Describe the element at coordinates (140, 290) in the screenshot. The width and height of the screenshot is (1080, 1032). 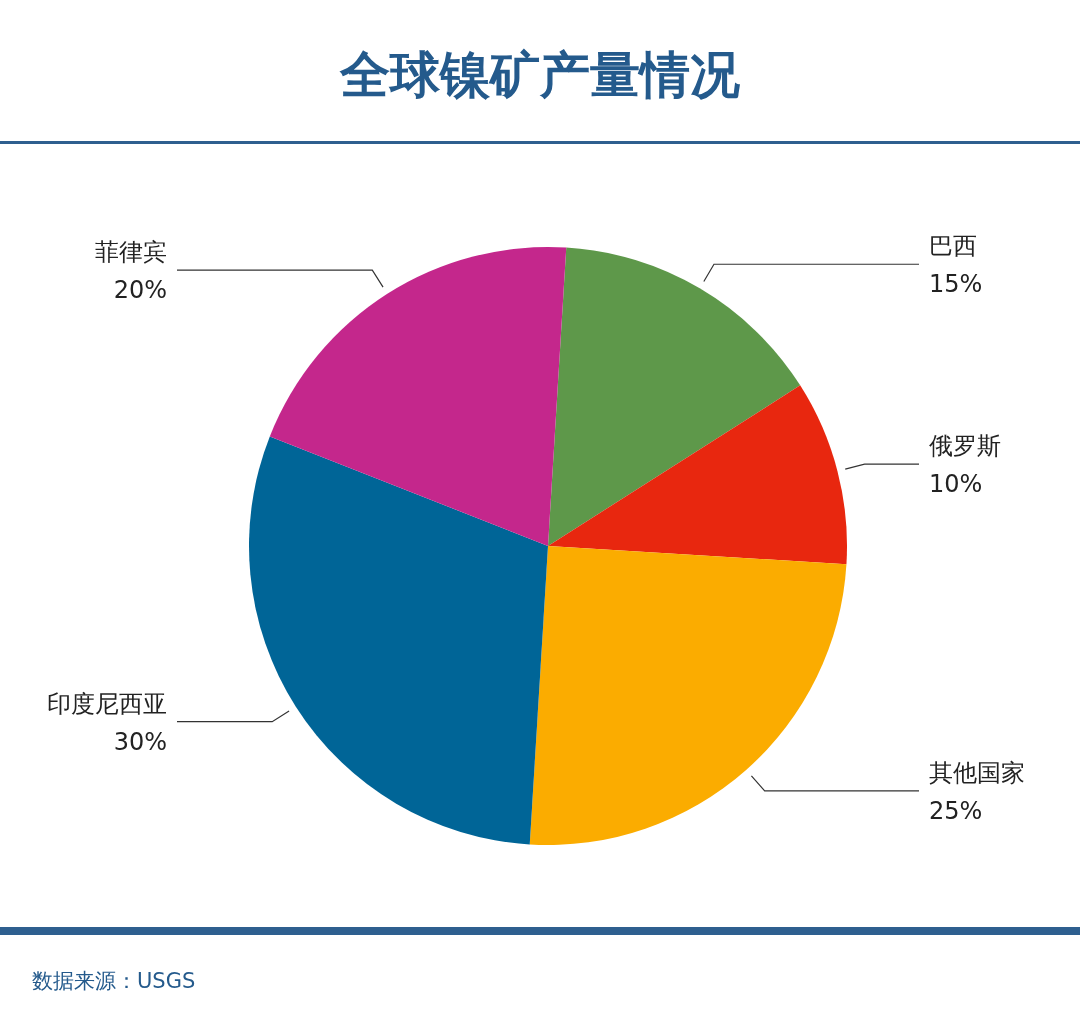
I see `value-label: 20%` at that location.